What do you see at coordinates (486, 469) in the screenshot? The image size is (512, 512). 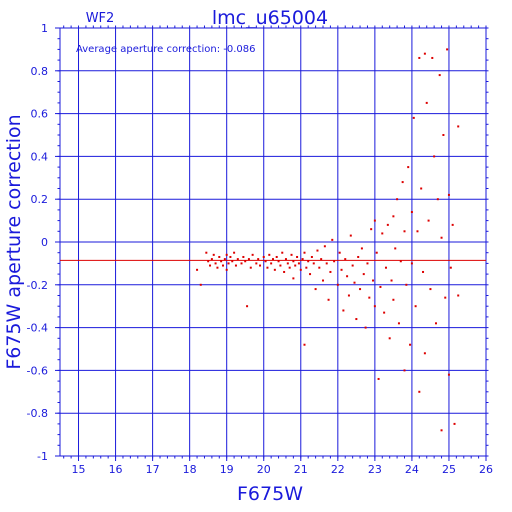 I see `x-tick-label: 26` at bounding box center [486, 469].